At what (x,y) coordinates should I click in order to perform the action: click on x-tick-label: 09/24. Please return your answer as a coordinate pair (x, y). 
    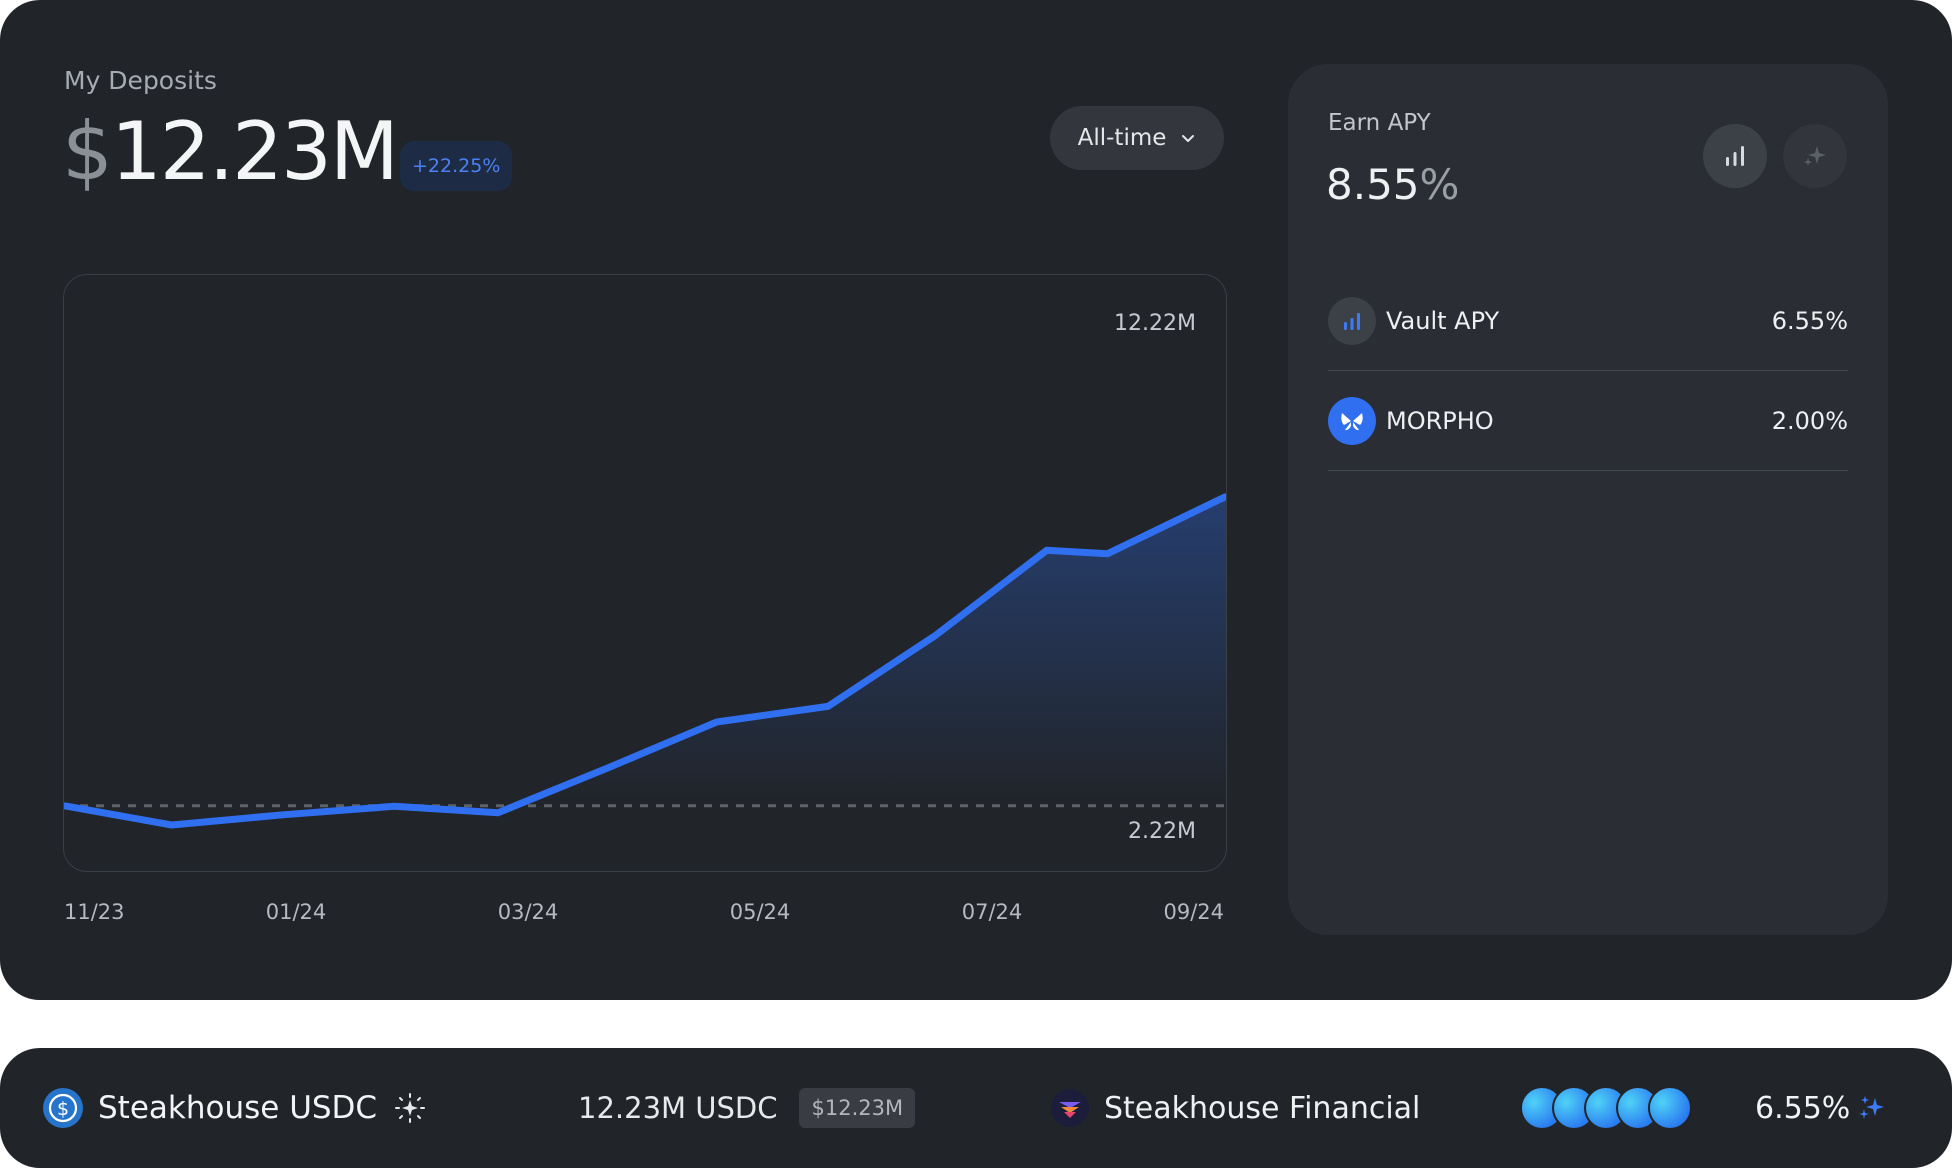
    Looking at the image, I should click on (1193, 912).